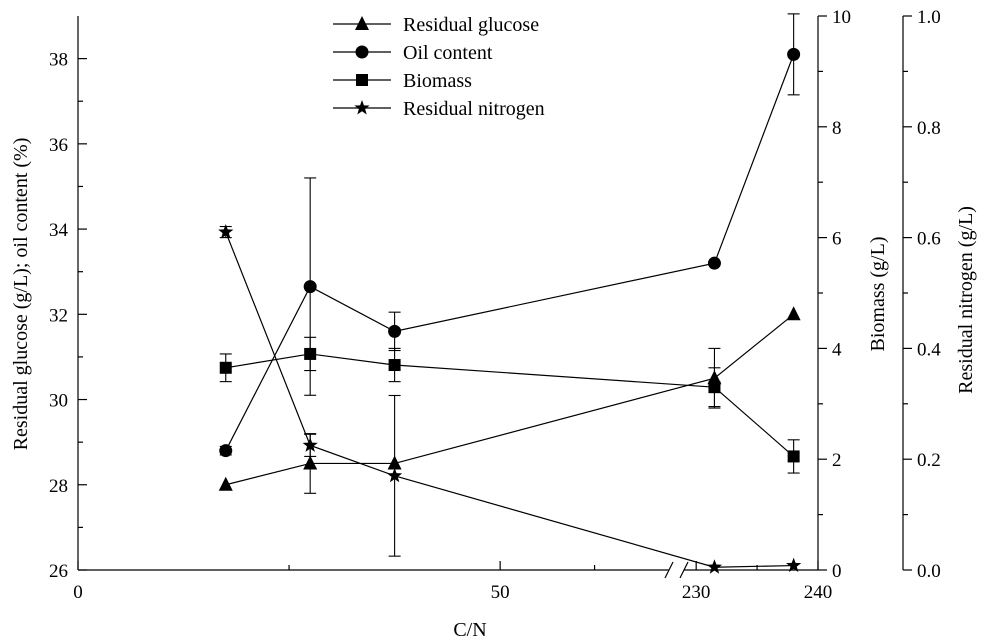 This screenshot has height=643, width=981. I want to click on x-tick-label: 240, so click(818, 592).